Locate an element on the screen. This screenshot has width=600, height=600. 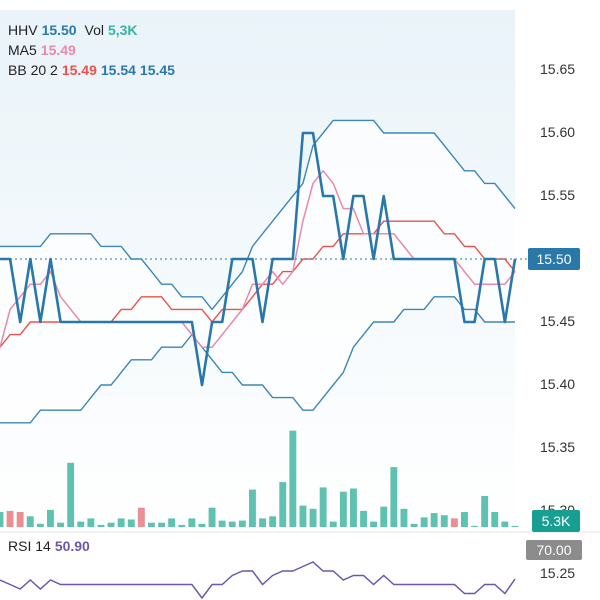
legend-hhv: HHV 15.50 Vol 5,3K is located at coordinates (75, 30).